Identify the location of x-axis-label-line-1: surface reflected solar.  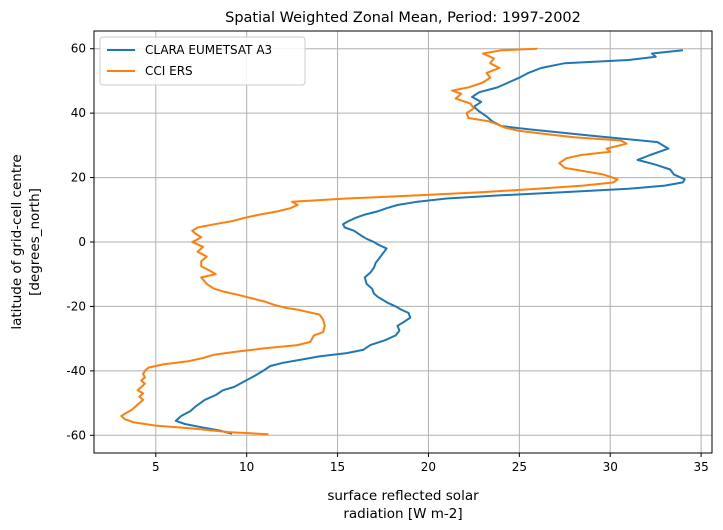
(403, 496).